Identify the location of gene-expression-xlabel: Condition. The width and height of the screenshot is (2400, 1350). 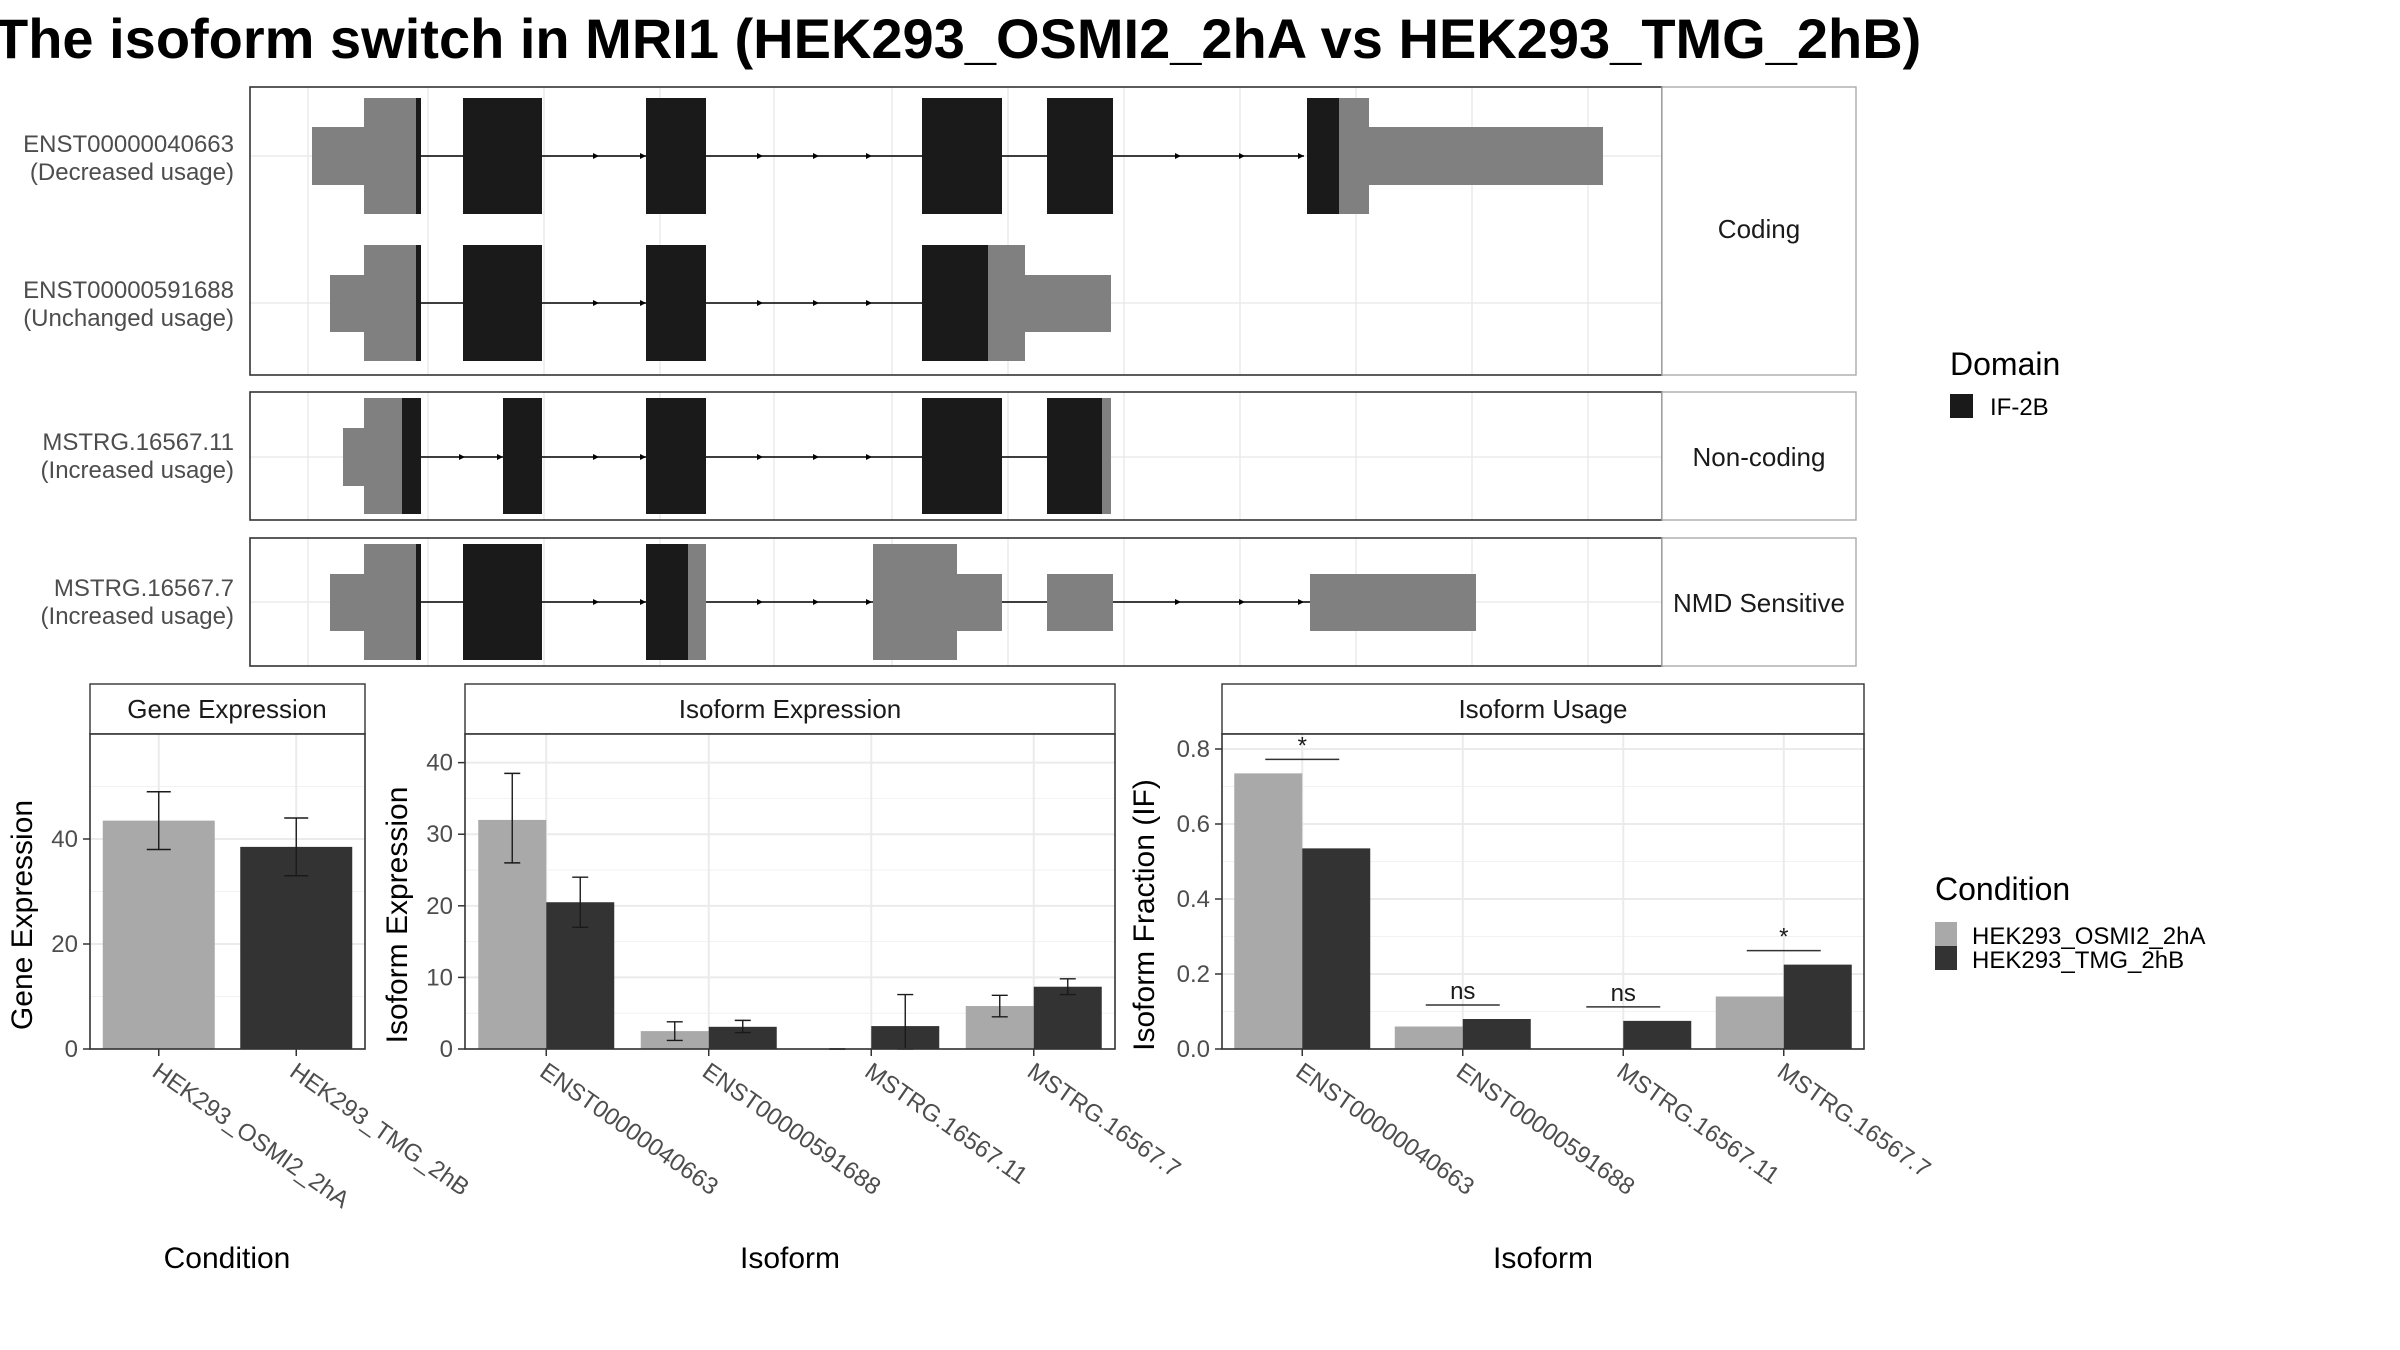
(227, 1258).